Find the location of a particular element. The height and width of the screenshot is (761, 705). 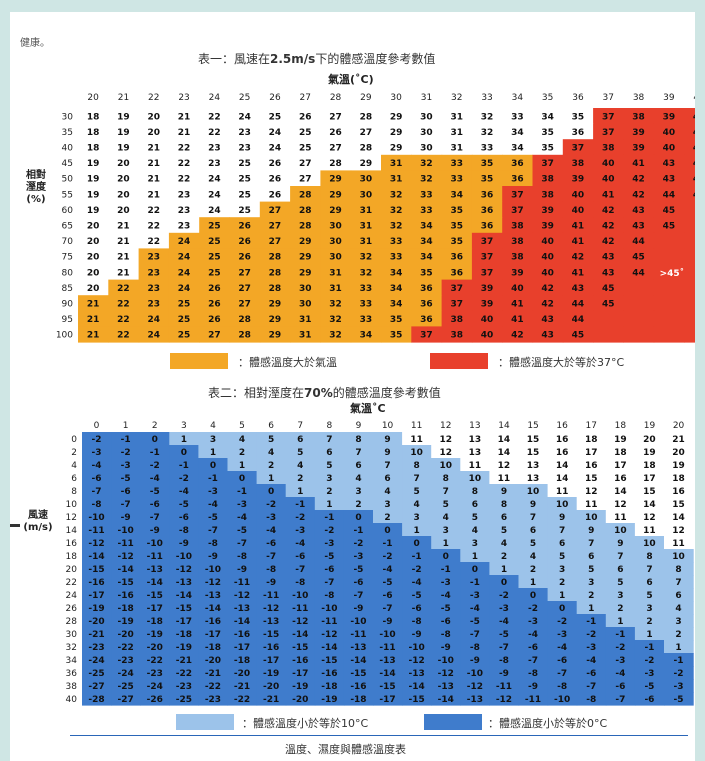

cell-value: 1 is located at coordinates (475, 557).